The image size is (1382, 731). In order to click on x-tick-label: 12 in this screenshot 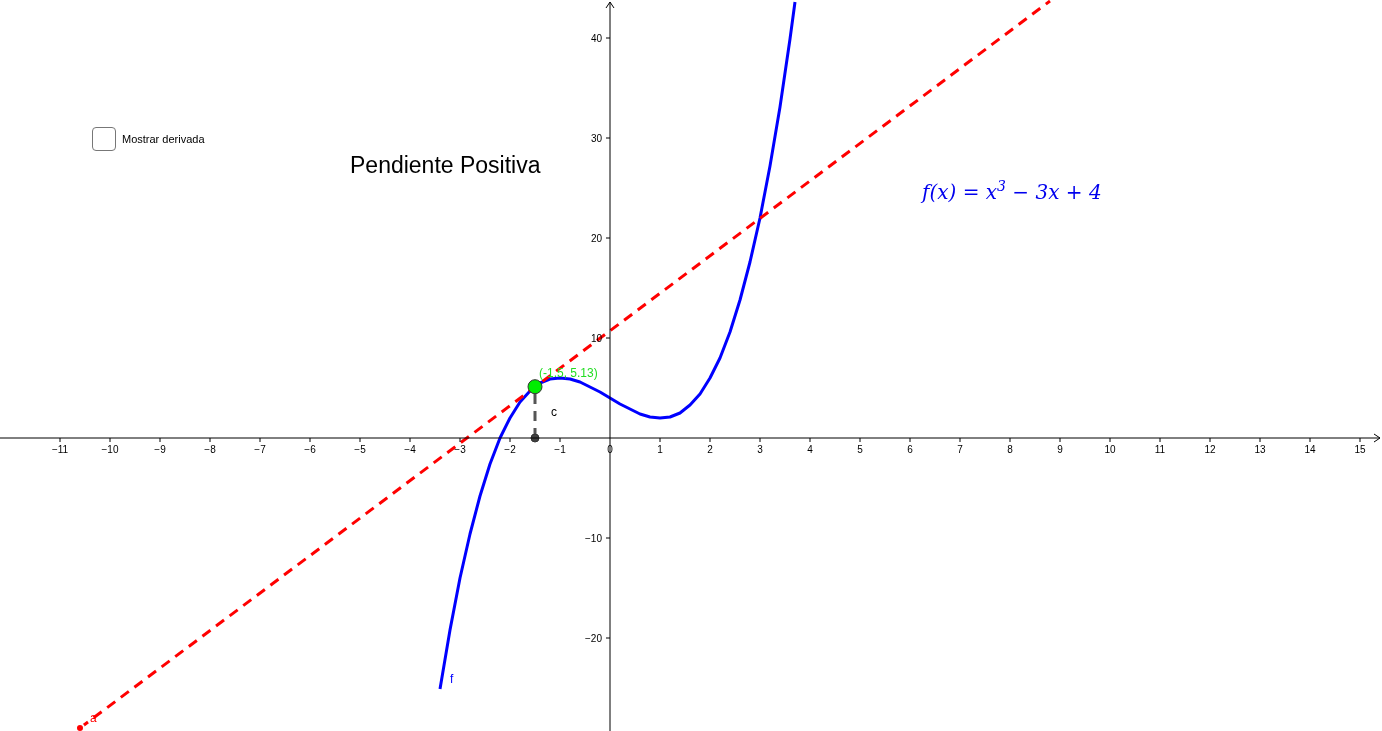, I will do `click(1210, 449)`.